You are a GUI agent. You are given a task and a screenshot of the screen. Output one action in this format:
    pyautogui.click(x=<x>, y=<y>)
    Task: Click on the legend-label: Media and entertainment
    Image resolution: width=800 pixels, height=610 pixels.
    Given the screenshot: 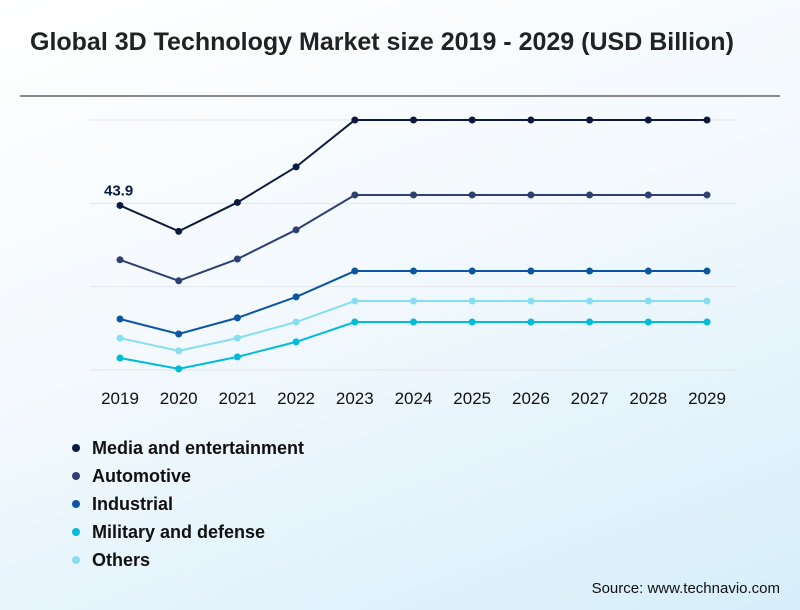 What is the action you would take?
    pyautogui.click(x=198, y=447)
    